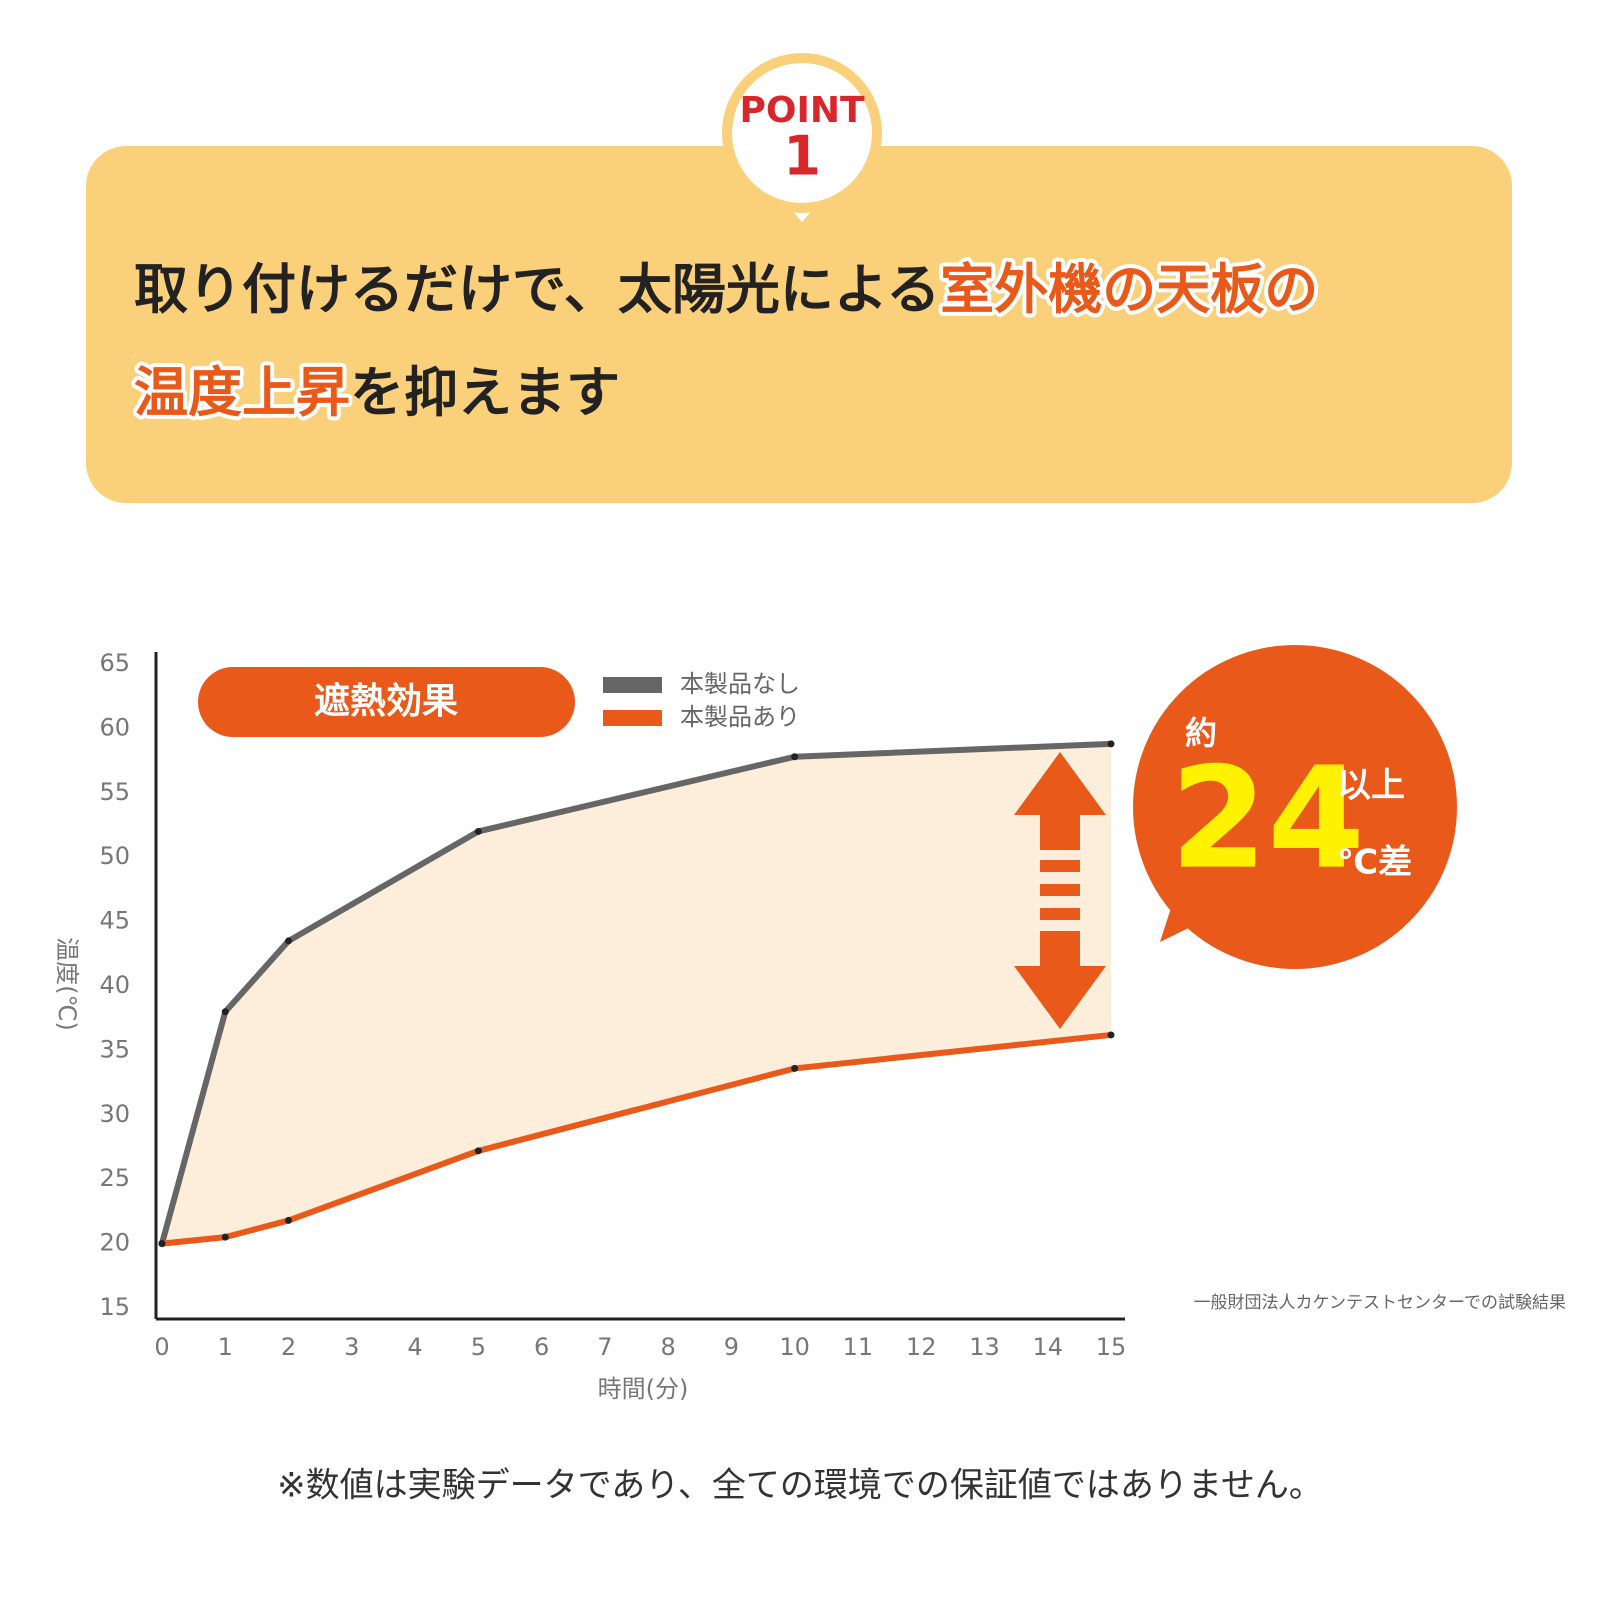 This screenshot has height=1600, width=1600. Describe the element at coordinates (67, 984) in the screenshot. I see `y-axis-label: 温度(℃)` at that location.